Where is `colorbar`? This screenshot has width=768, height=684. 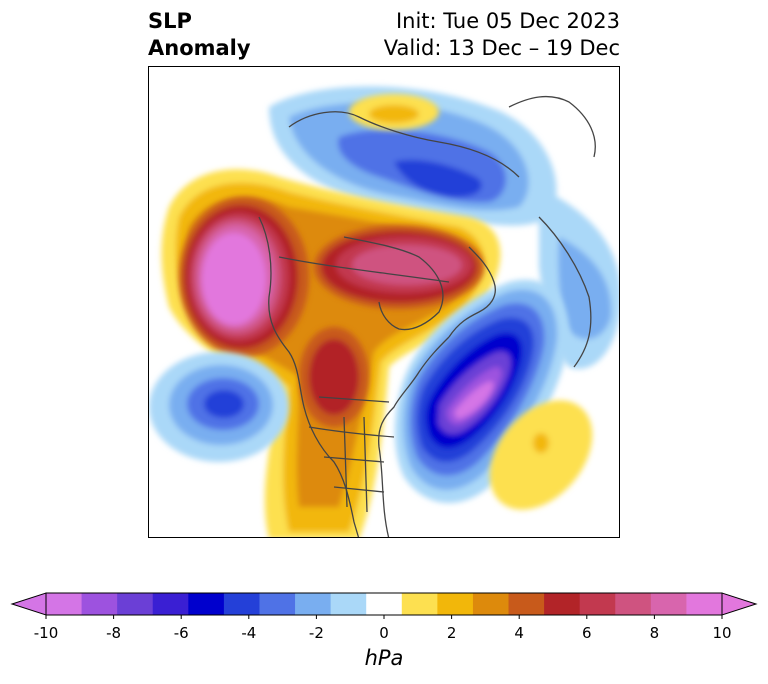 colorbar is located at coordinates (384, 605).